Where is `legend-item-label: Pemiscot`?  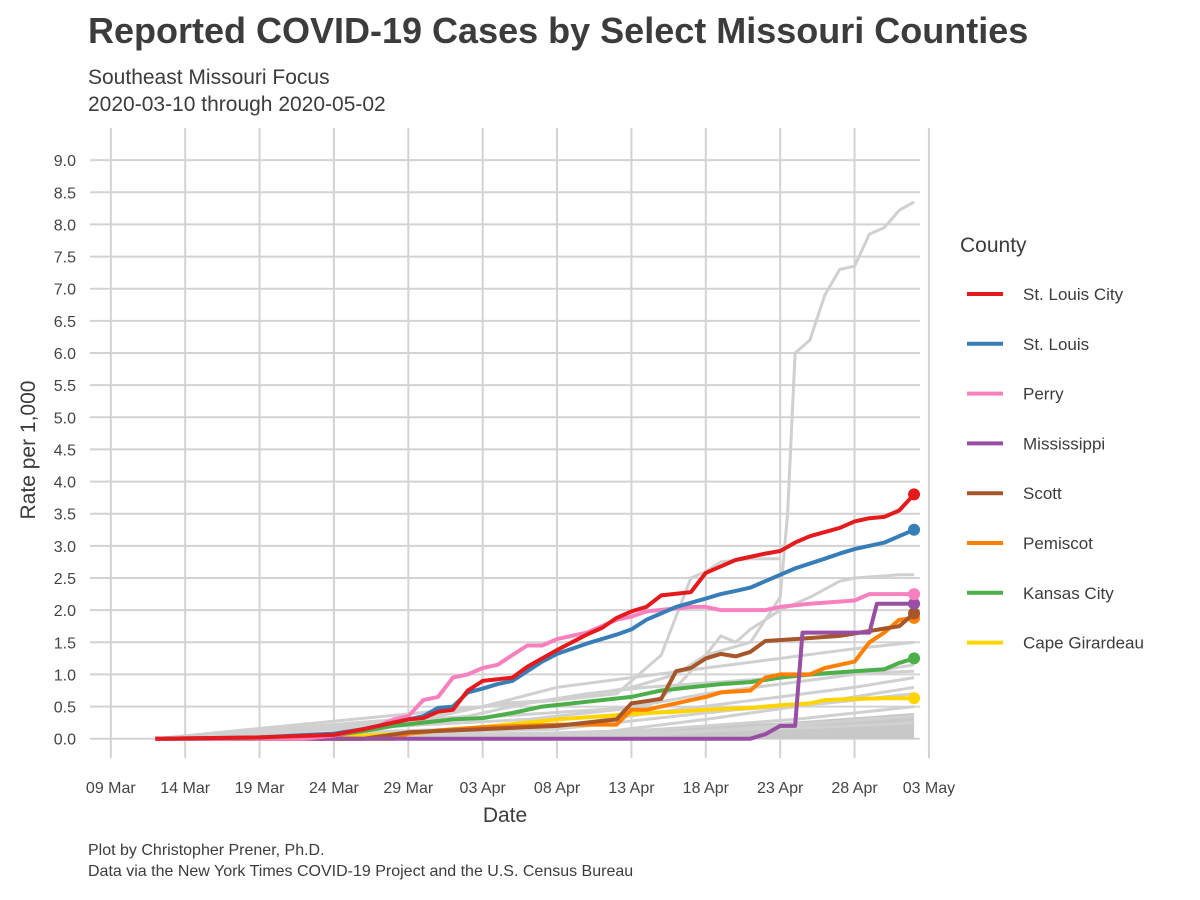 legend-item-label: Pemiscot is located at coordinates (1058, 543).